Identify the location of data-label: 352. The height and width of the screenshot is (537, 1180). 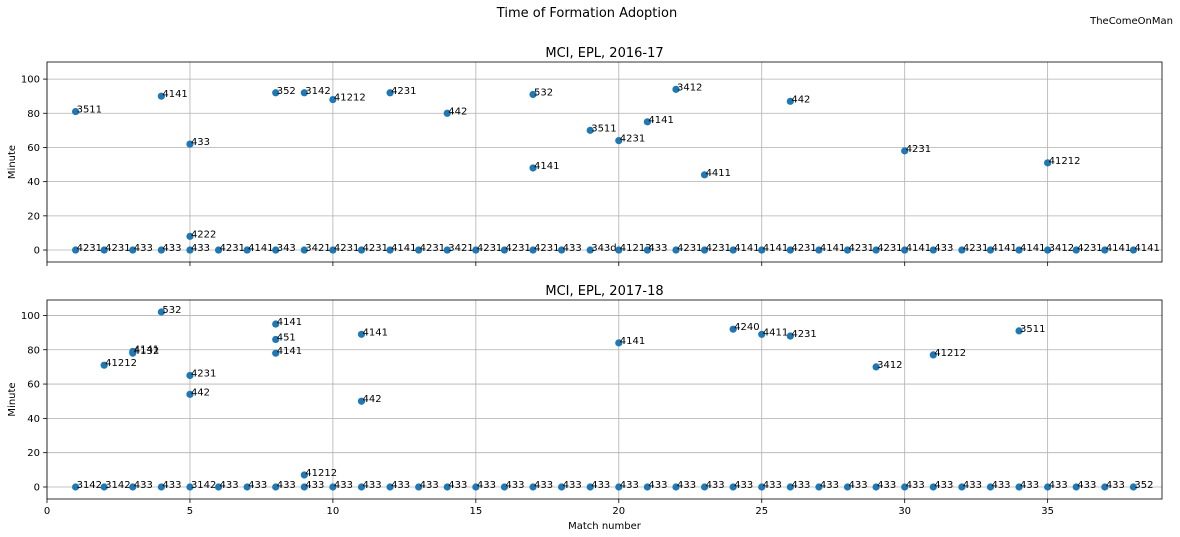
(286, 91).